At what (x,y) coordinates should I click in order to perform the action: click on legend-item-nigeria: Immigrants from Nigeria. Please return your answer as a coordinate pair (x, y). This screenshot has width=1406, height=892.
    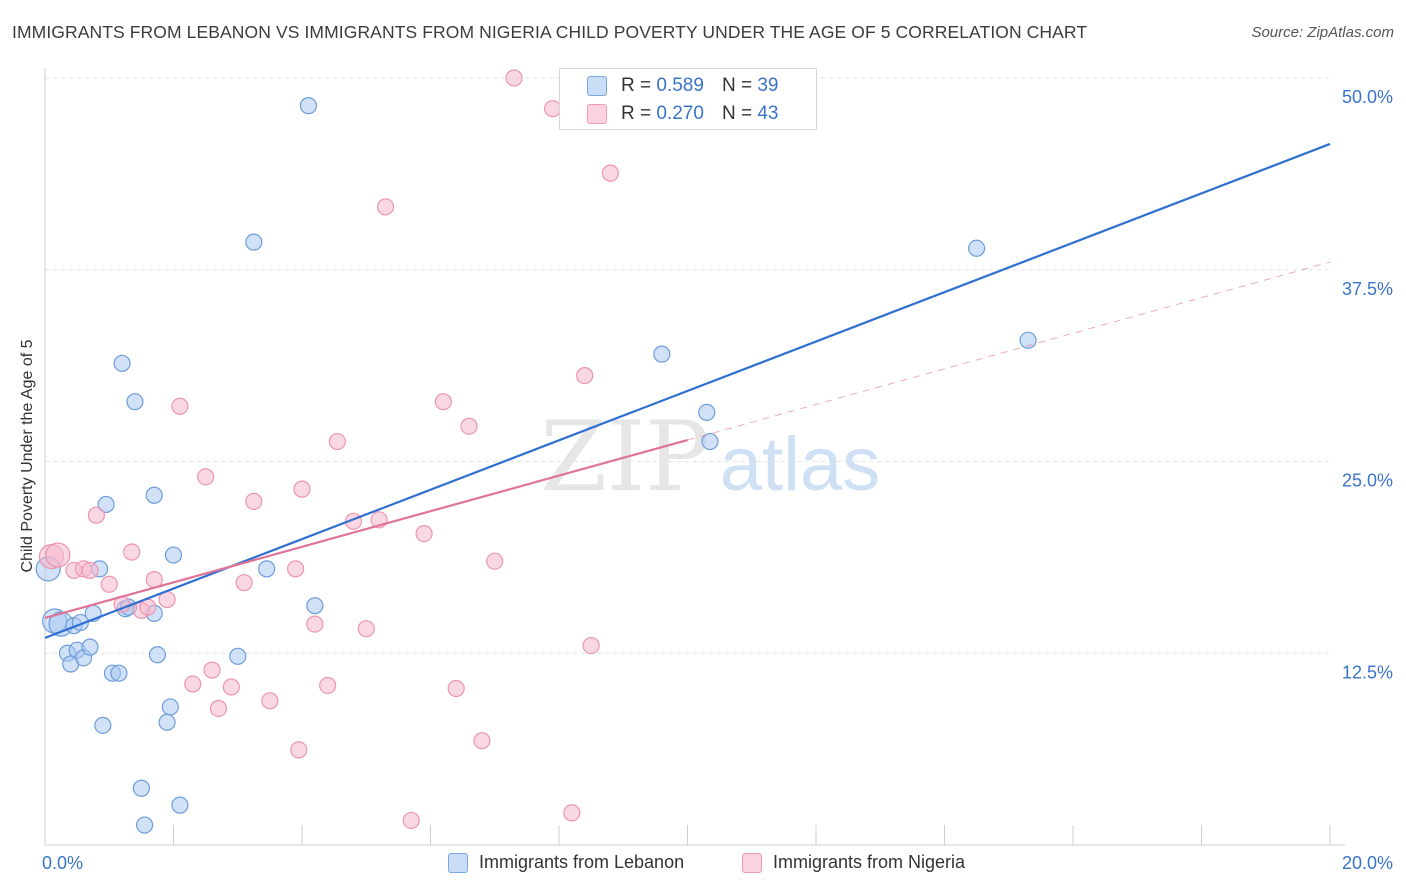
    Looking at the image, I should click on (853, 862).